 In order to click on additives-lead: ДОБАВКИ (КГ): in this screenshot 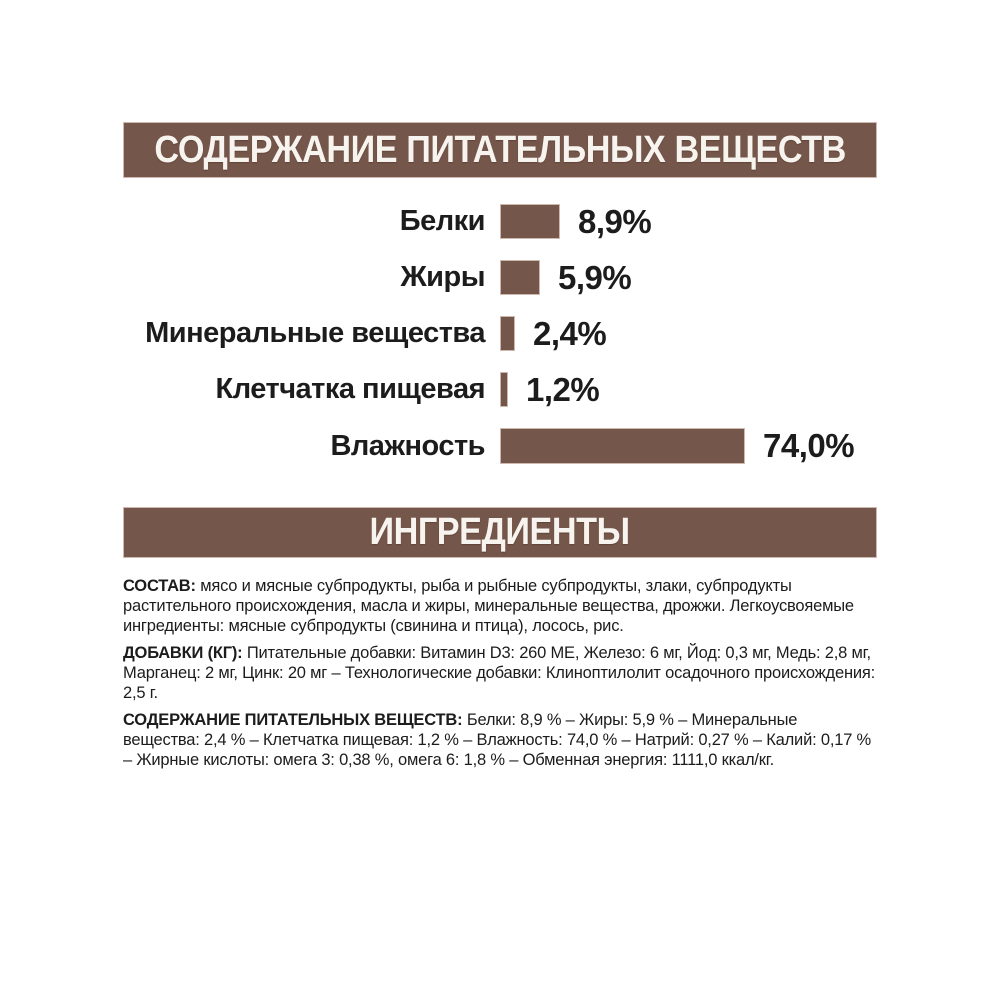, I will do `click(183, 653)`.